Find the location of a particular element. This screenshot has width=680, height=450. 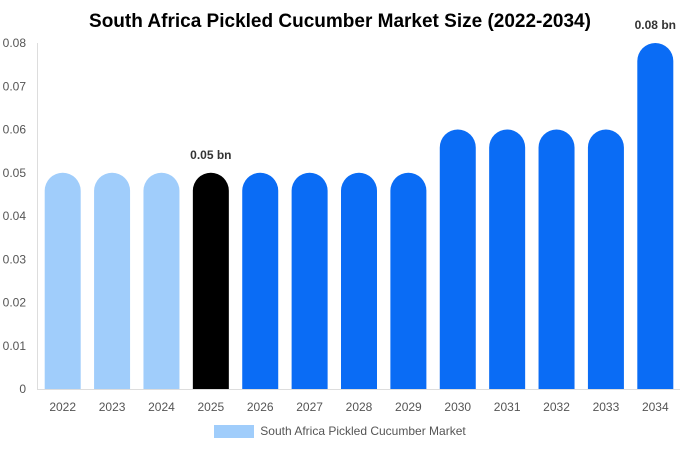

x-tick-label: 2022 is located at coordinates (62, 407).